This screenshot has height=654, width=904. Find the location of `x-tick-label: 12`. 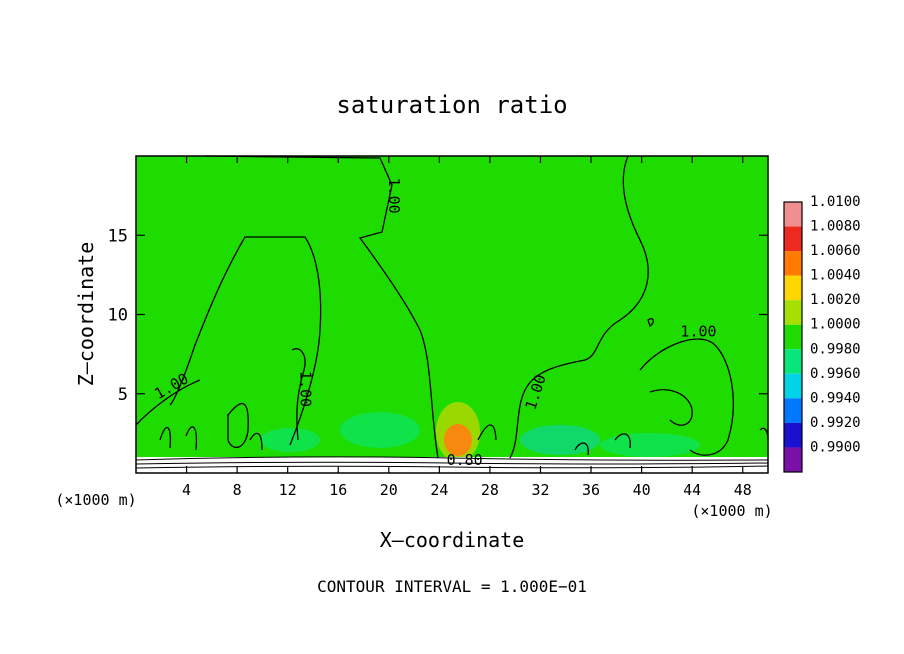

x-tick-label: 12 is located at coordinates (288, 490).